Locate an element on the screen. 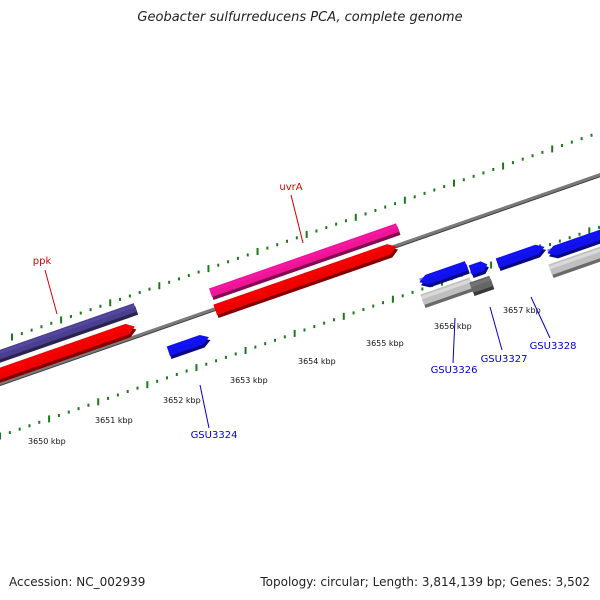 Image resolution: width=600 pixels, height=600 pixels. ruler-label: 3652 kbp is located at coordinates (182, 400).